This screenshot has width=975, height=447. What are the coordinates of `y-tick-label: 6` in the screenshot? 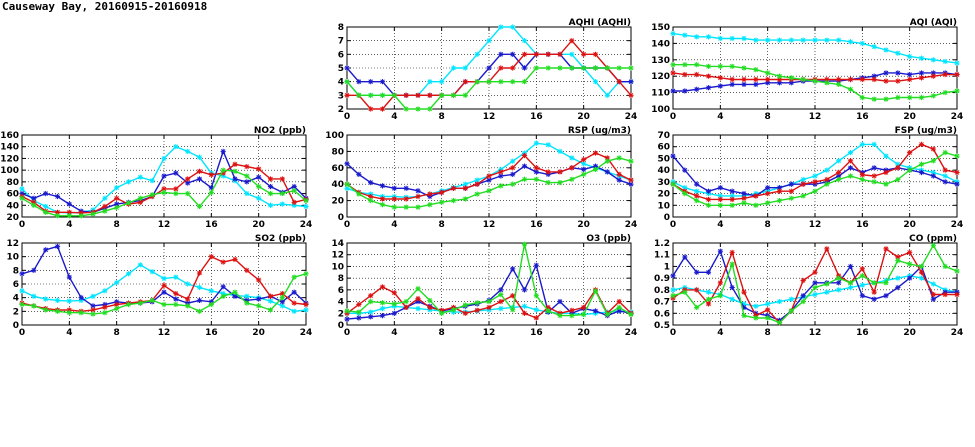 It's located at (341, 291).